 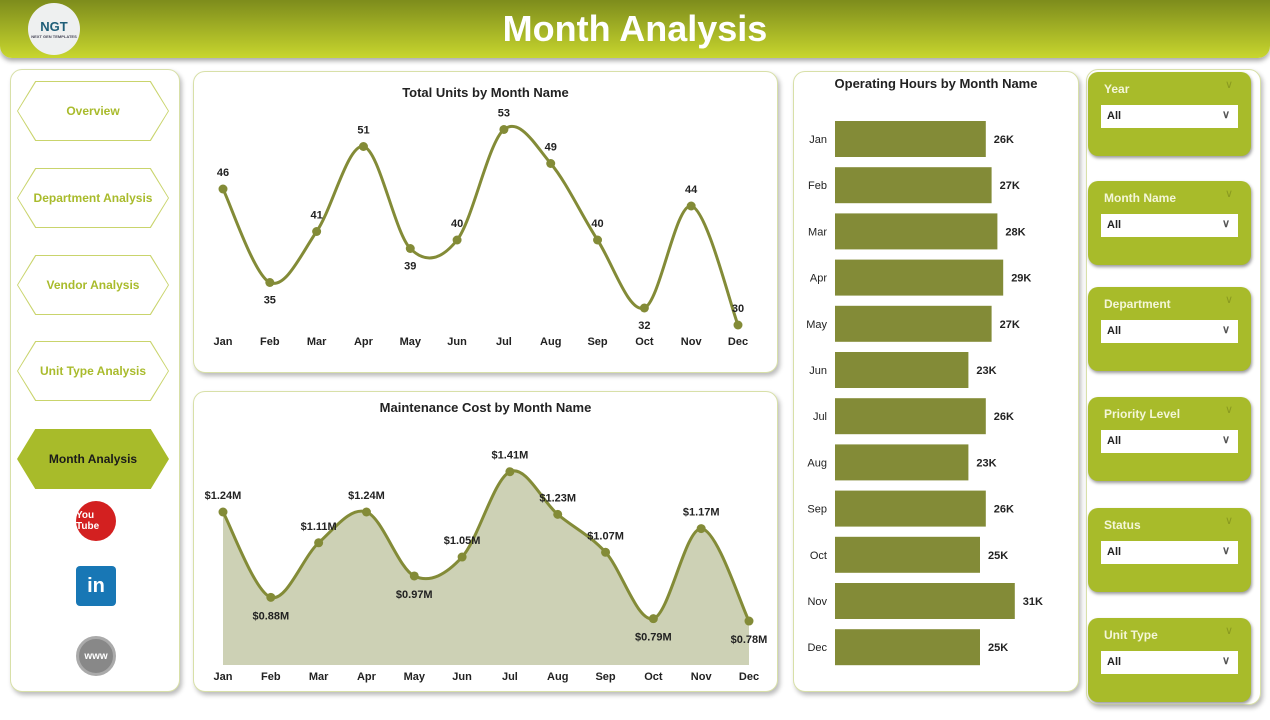 I want to click on filter-label: Month Name, so click(x=1140, y=198).